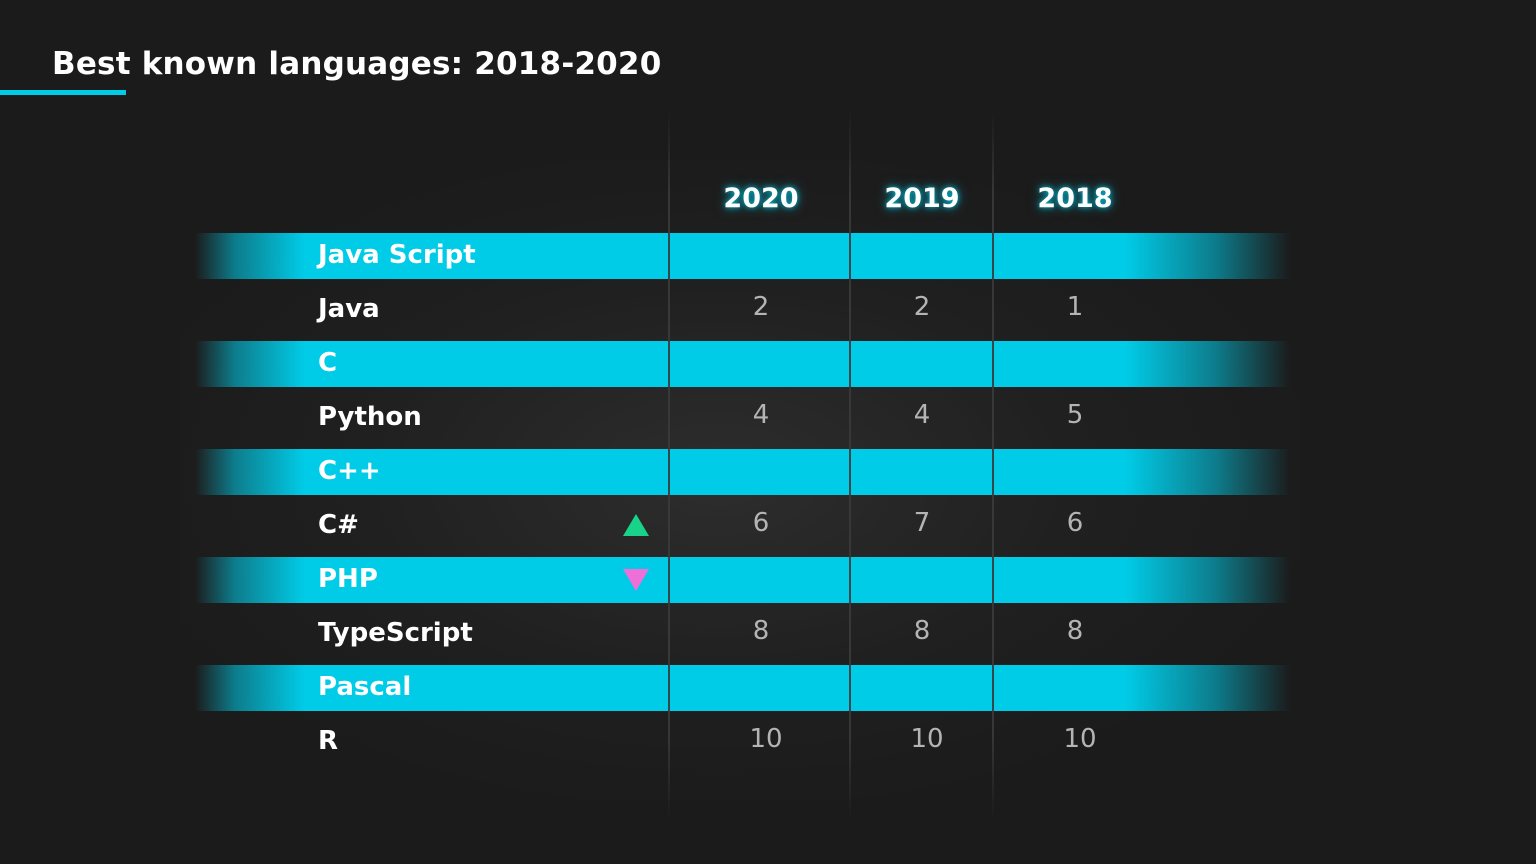  I want to click on language-label: C++, so click(349, 471).